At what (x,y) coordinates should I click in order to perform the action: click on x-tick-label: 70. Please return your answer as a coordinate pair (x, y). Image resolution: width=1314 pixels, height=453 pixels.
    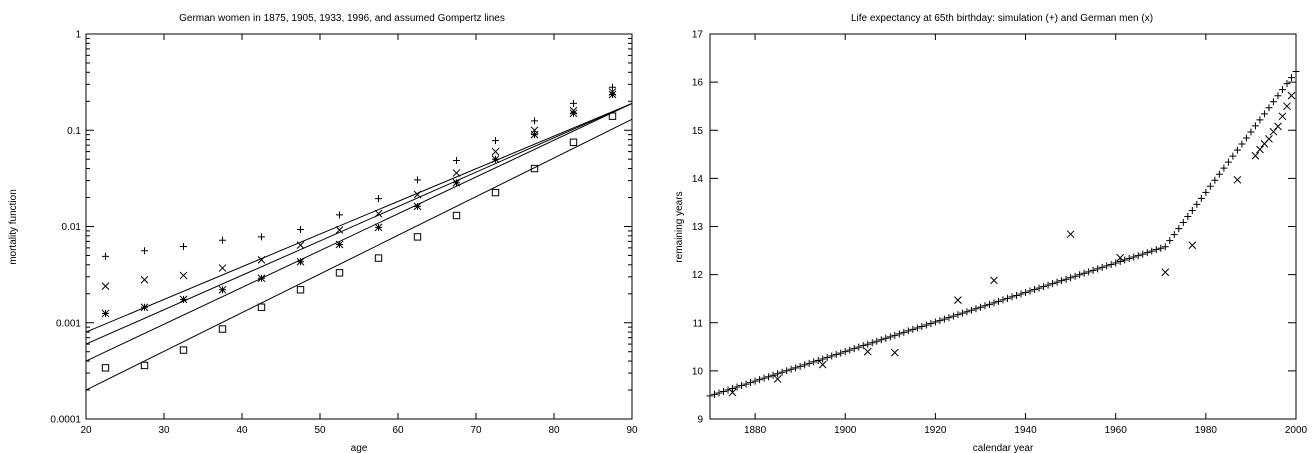
    Looking at the image, I should click on (476, 430).